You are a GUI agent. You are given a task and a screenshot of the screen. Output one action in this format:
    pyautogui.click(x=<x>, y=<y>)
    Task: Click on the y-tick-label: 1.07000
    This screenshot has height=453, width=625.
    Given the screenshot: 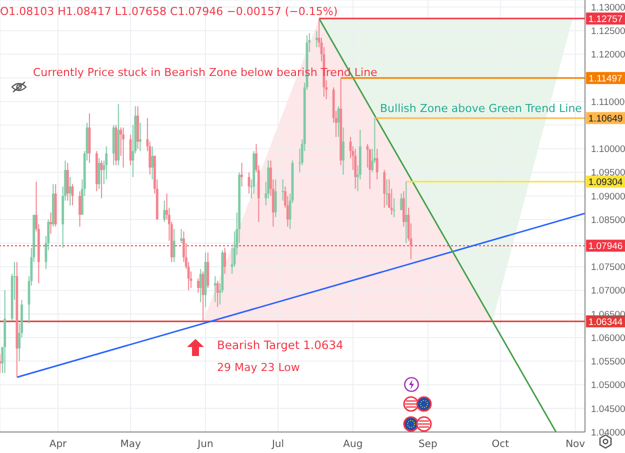 What is the action you would take?
    pyautogui.click(x=608, y=291)
    